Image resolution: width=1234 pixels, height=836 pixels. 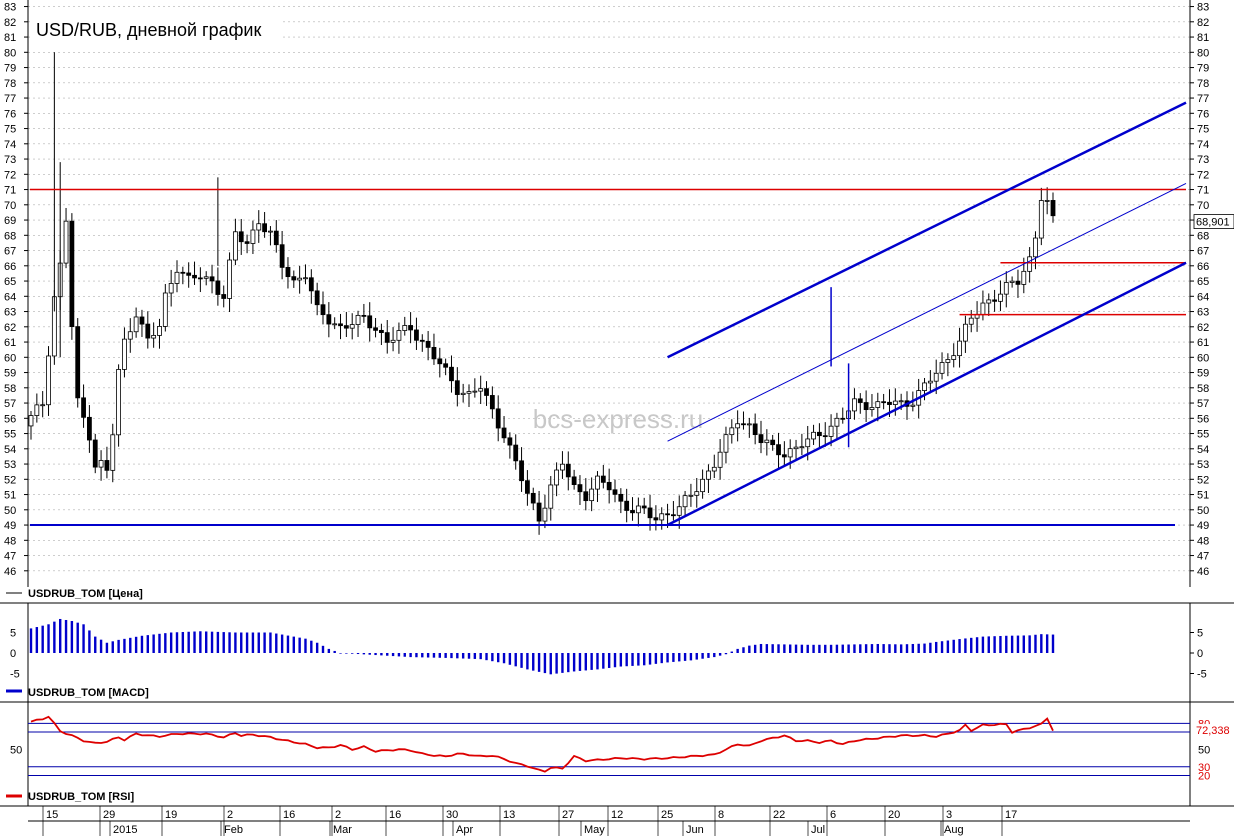 What do you see at coordinates (10, 206) in the screenshot?
I see `y-tick-label-left: 70` at bounding box center [10, 206].